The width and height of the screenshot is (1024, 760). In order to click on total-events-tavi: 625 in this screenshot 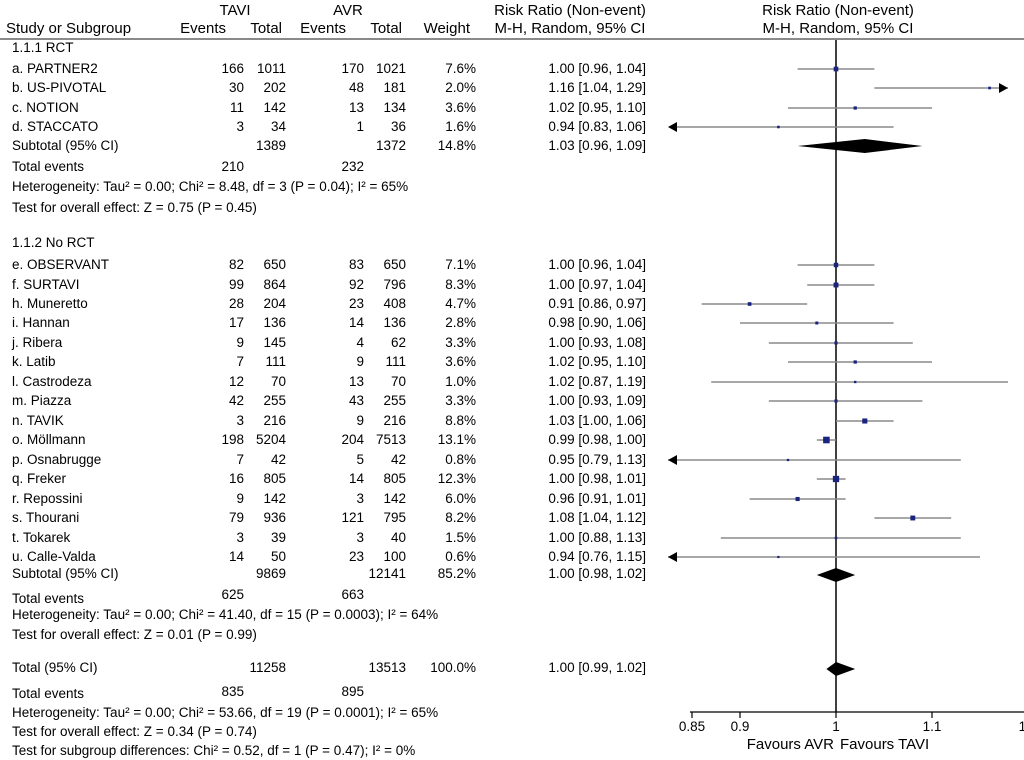, I will do `click(232, 594)`.